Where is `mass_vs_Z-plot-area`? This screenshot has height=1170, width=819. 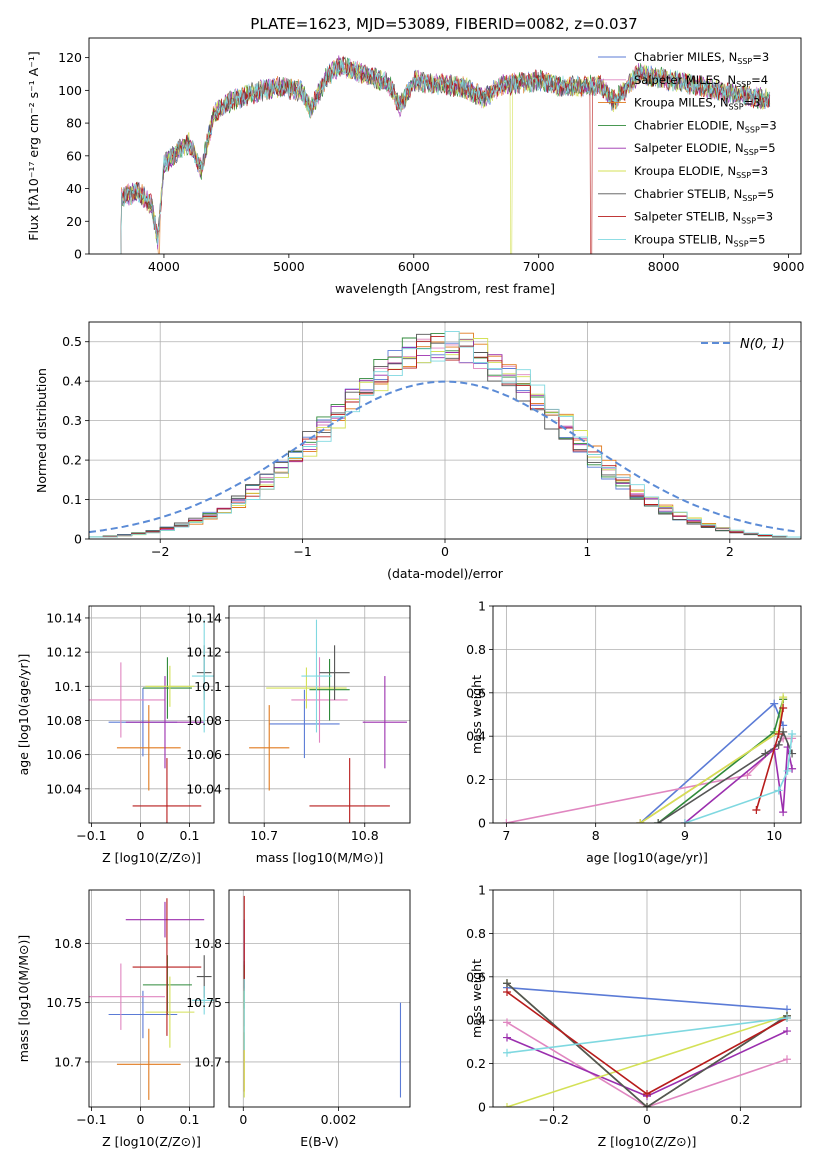 mass_vs_Z-plot-area is located at coordinates (151, 999).